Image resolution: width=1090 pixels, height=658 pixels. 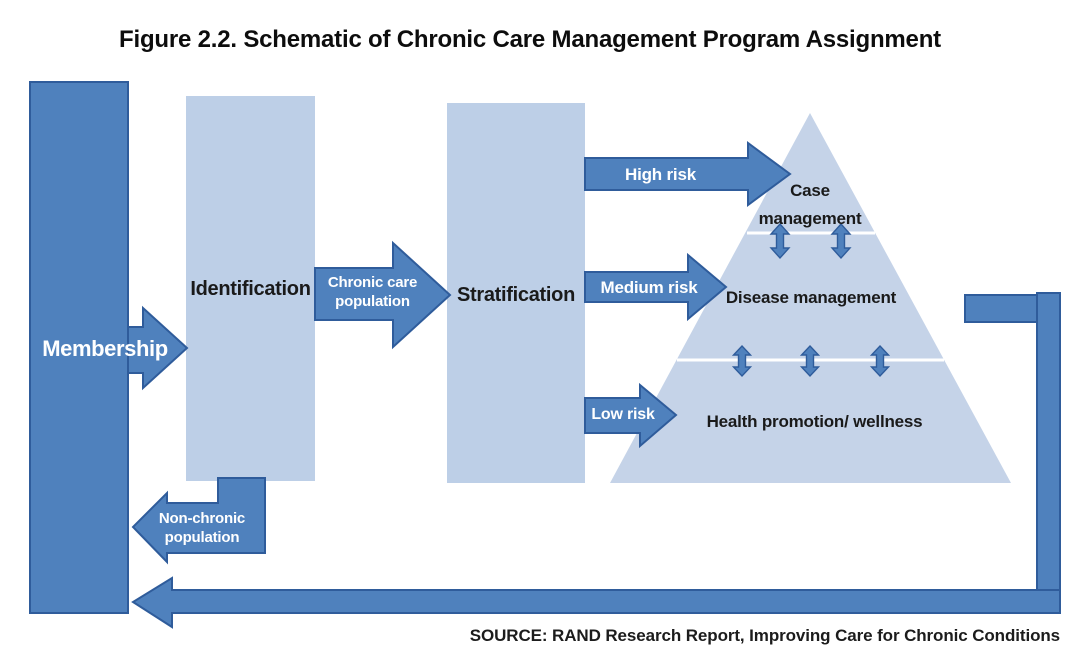 I want to click on identification-box, so click(x=250, y=288).